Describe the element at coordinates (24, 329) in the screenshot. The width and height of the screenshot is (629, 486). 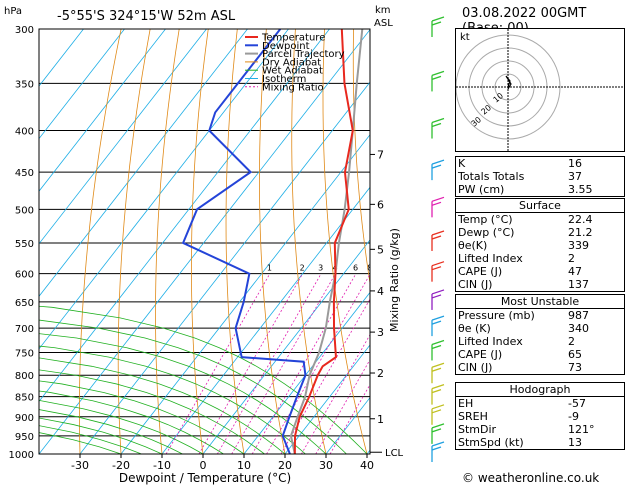
I see `pressure-tick-label: 700` at that location.